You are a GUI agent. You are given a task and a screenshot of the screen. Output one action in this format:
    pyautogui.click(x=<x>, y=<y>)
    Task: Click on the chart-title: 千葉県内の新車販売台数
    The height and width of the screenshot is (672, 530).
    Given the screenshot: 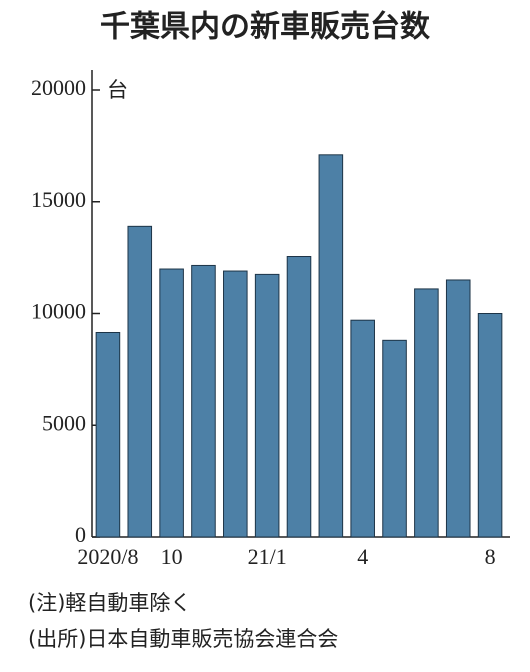 What is the action you would take?
    pyautogui.click(x=265, y=27)
    